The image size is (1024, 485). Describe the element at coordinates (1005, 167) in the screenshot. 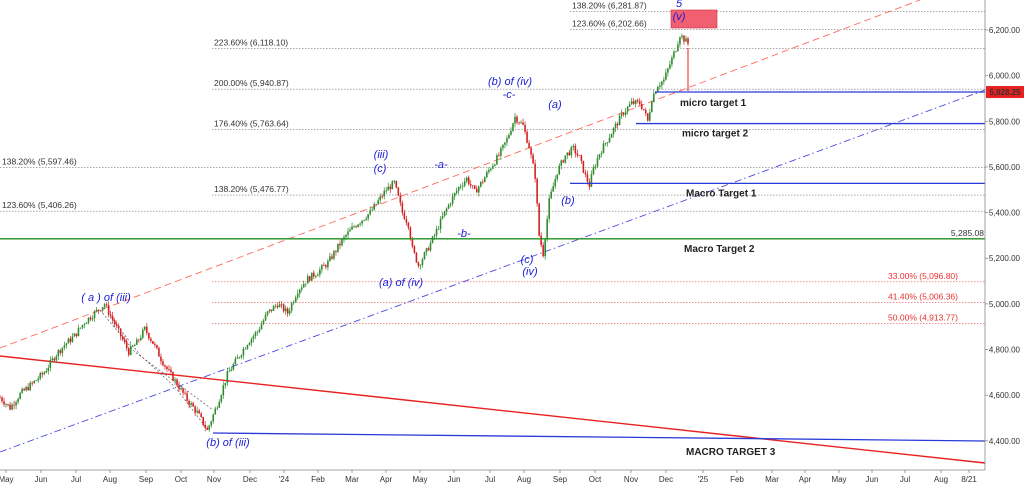

I see `y-tick-label: 5,600.00` at that location.